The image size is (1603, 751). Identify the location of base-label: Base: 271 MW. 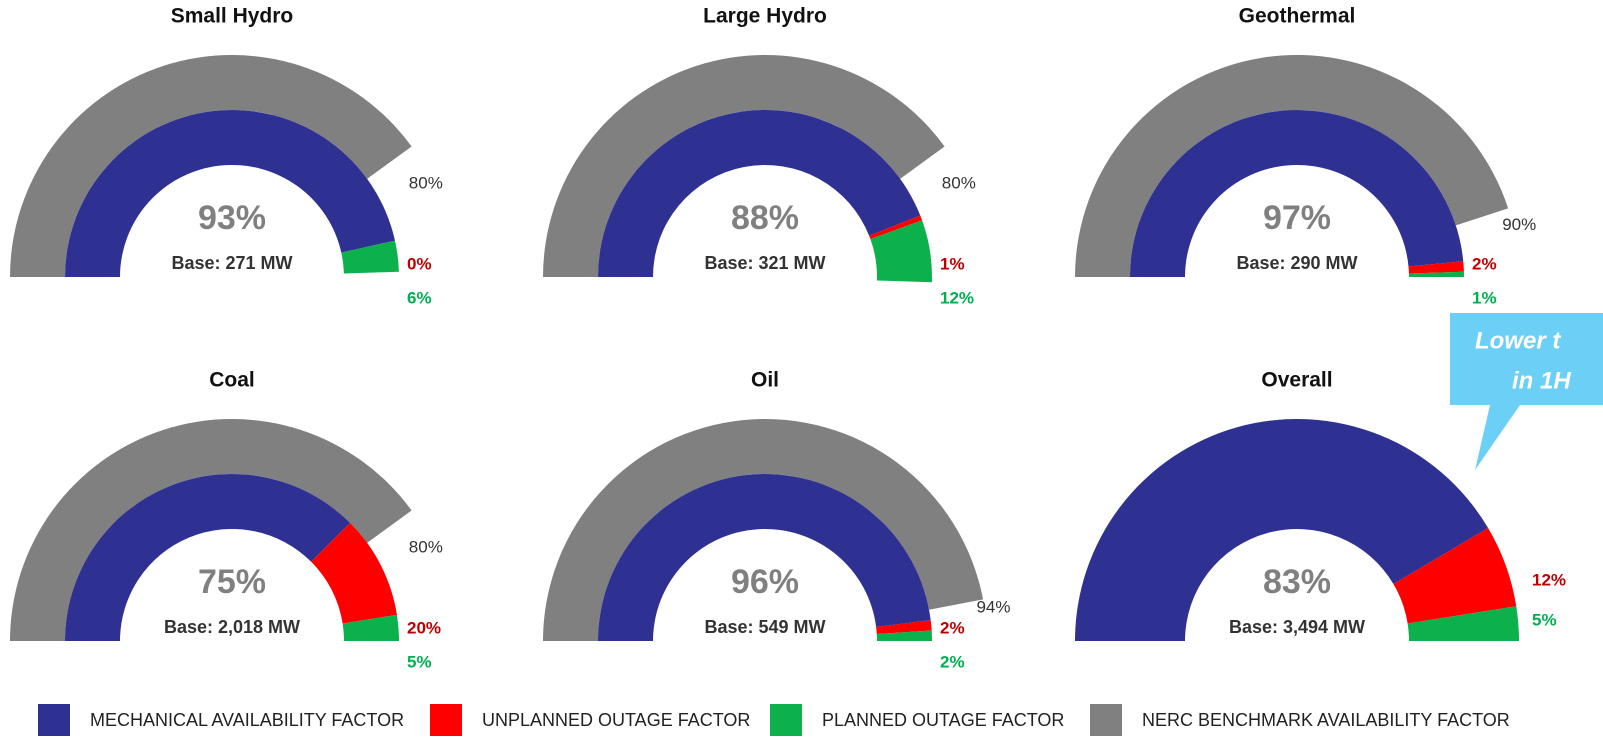
(231, 263).